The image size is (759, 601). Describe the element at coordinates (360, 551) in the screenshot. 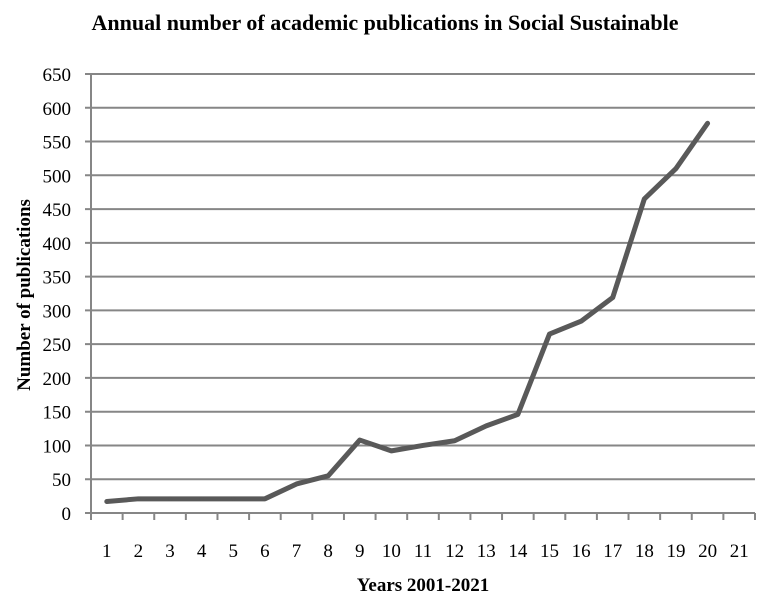

I see `x-tick-label: 9` at that location.